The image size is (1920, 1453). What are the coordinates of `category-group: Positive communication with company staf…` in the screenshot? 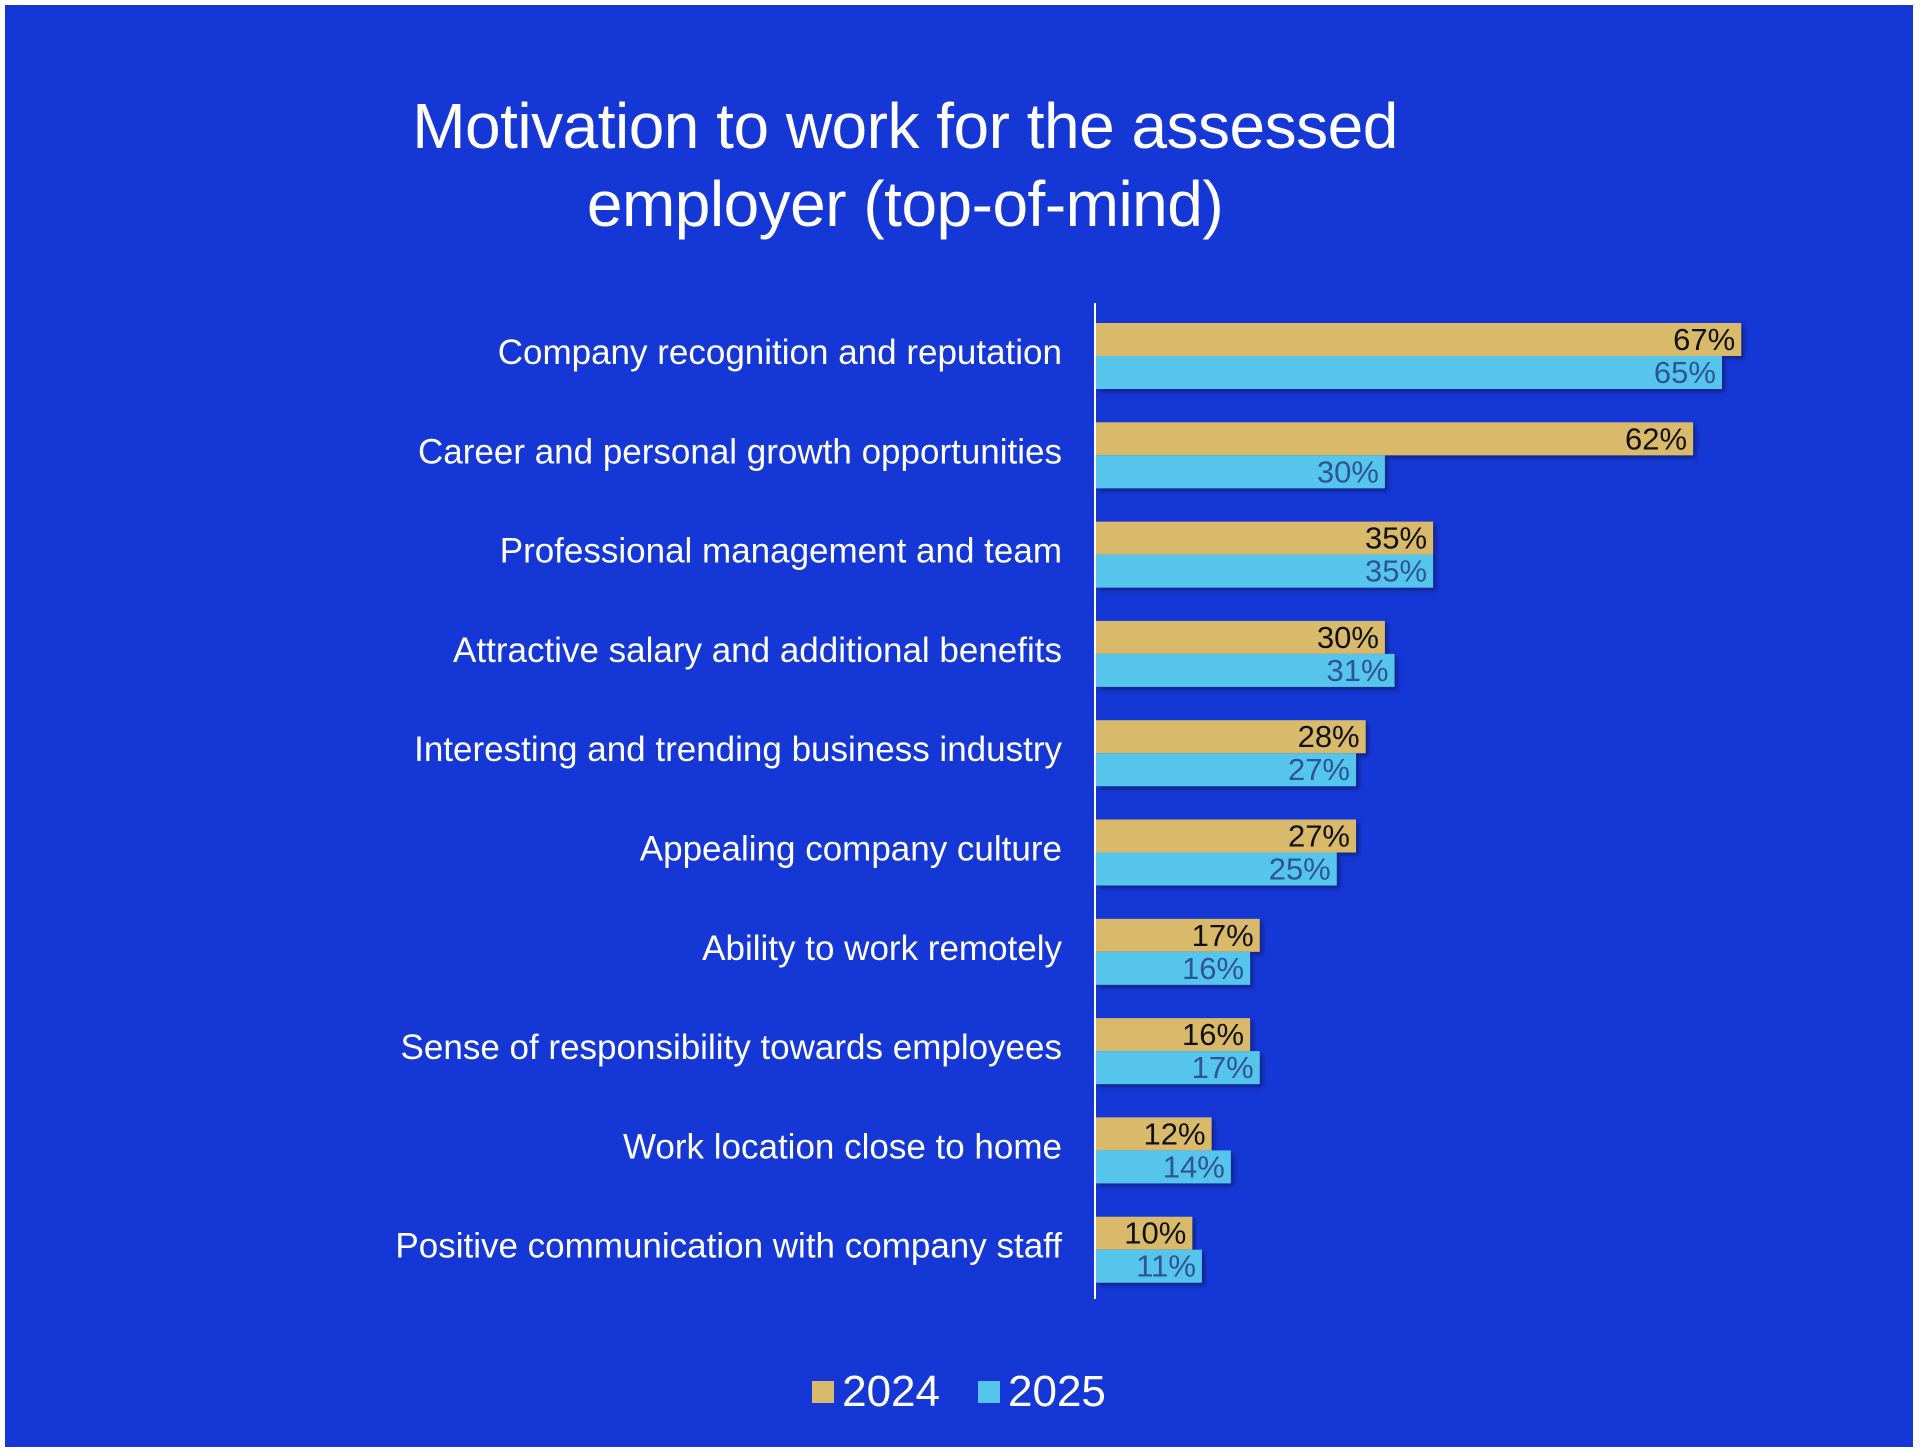 It's located at (798, 1250).